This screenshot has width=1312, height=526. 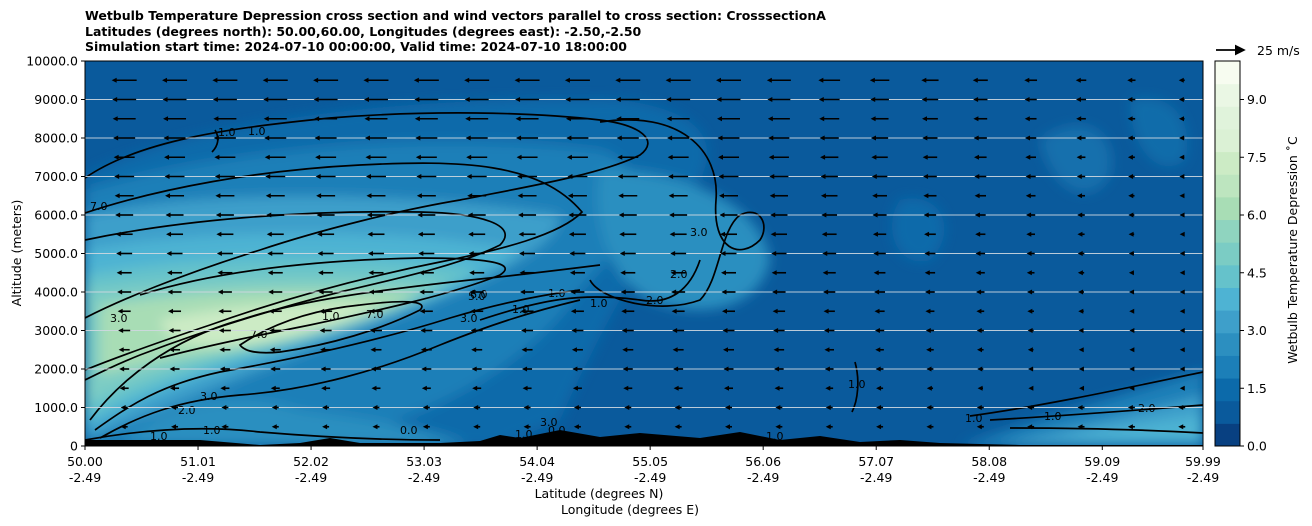 What do you see at coordinates (56, 253) in the screenshot?
I see `y-tick-label-5: 5000.0` at bounding box center [56, 253].